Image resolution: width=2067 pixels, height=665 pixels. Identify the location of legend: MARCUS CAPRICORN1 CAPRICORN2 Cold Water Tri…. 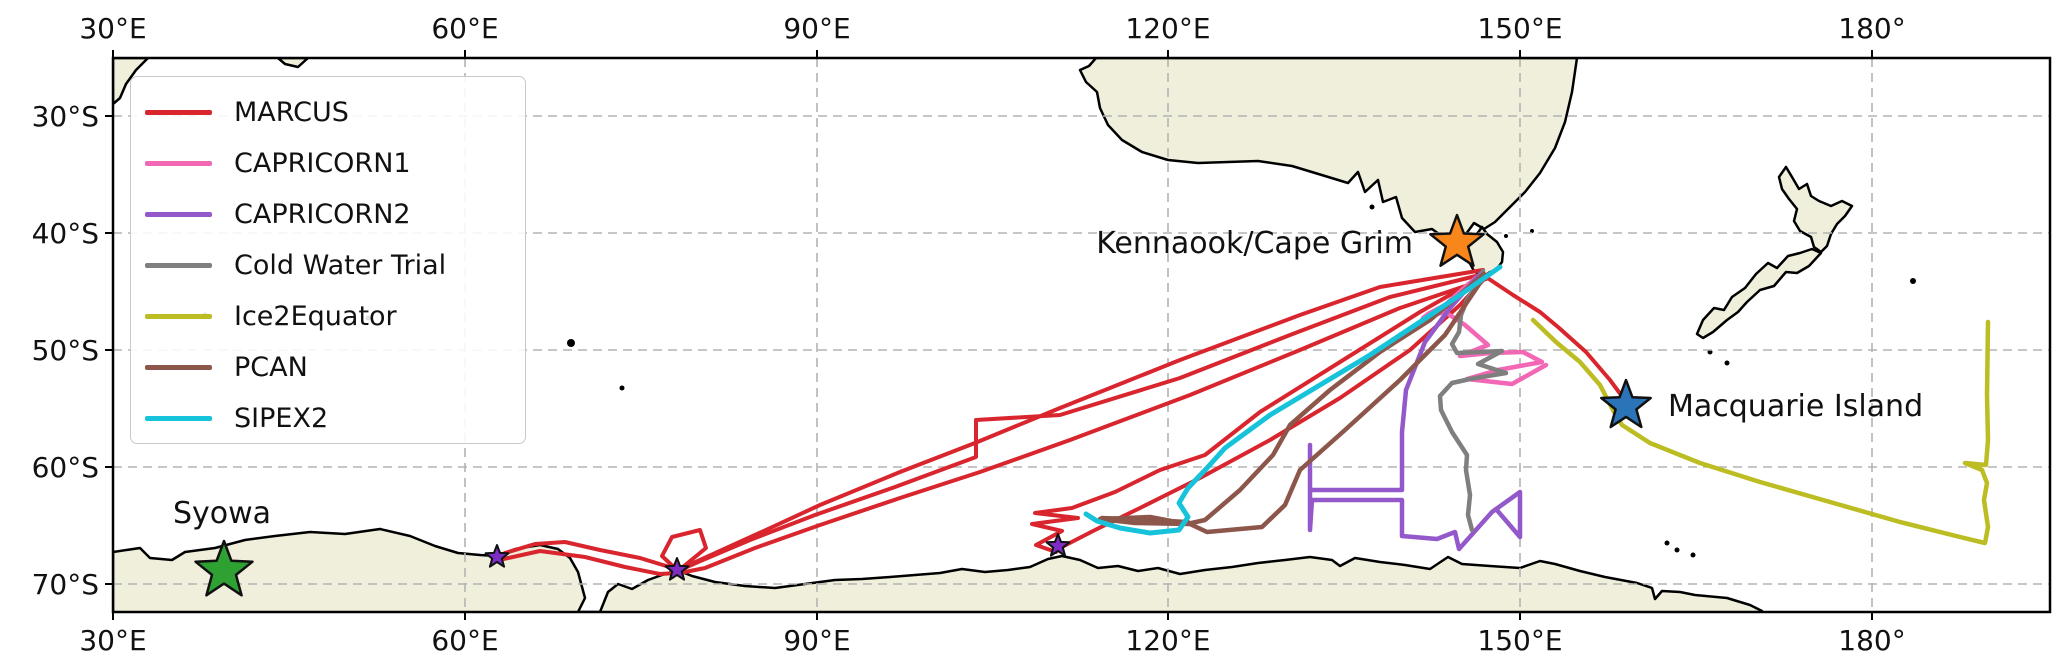
(328, 260).